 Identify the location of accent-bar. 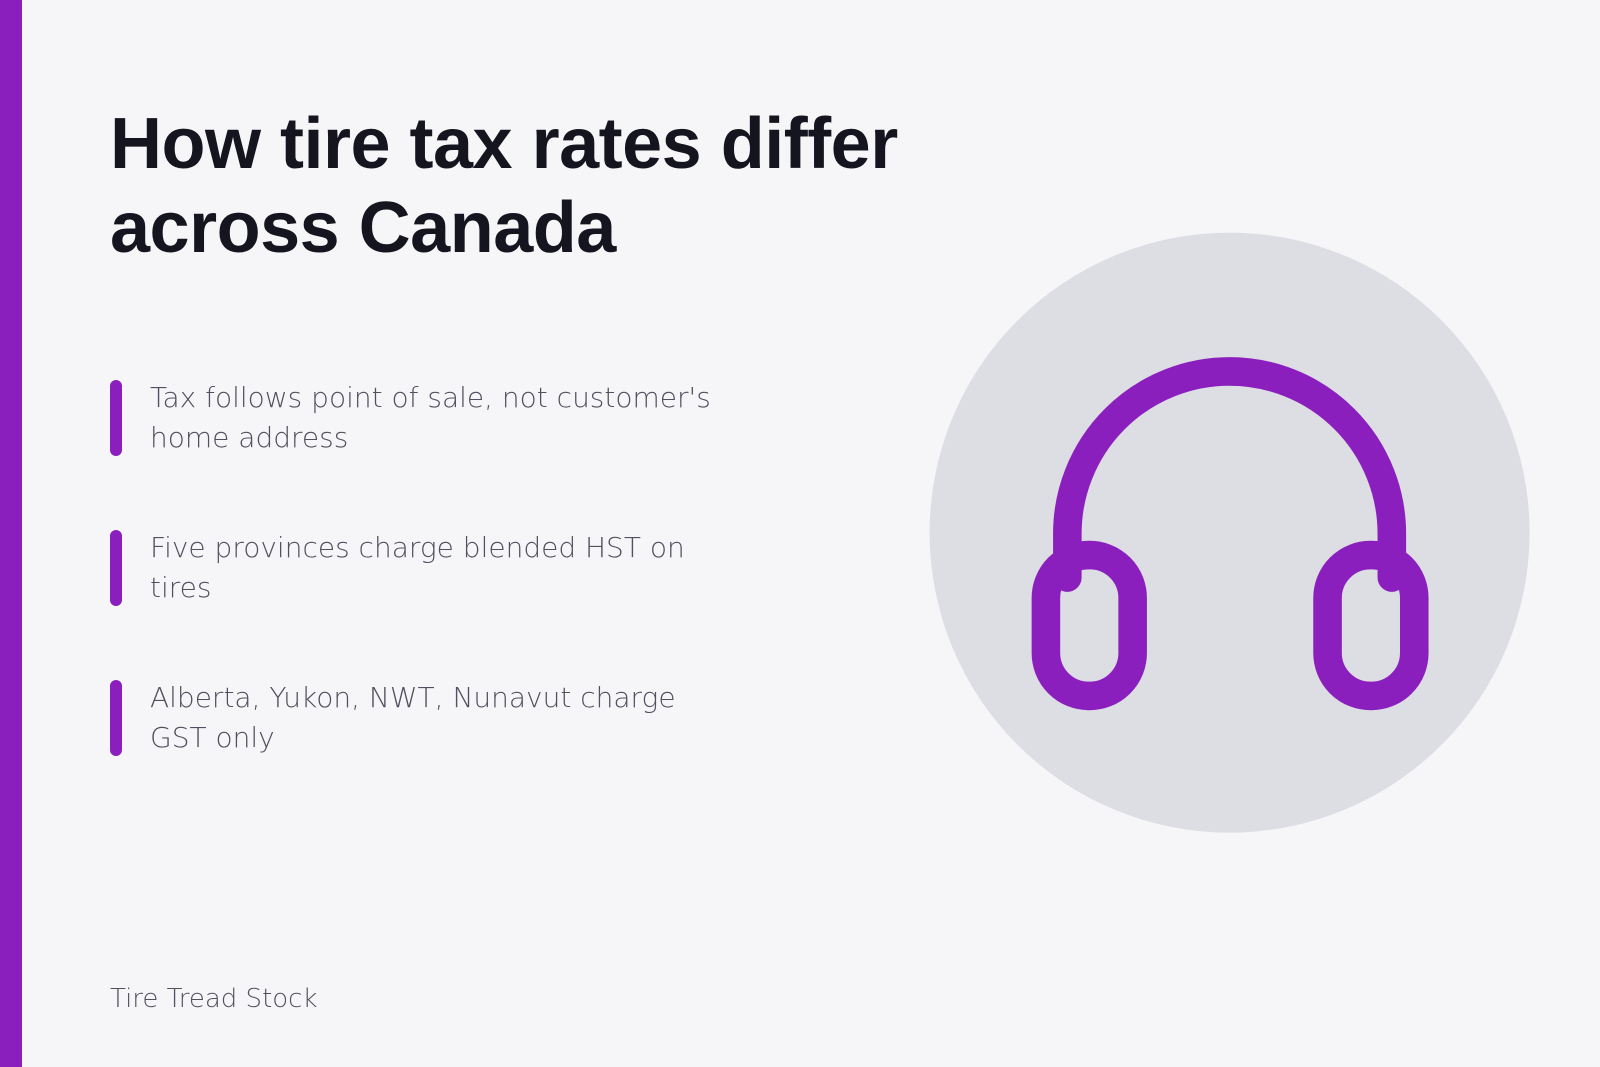
(11, 533).